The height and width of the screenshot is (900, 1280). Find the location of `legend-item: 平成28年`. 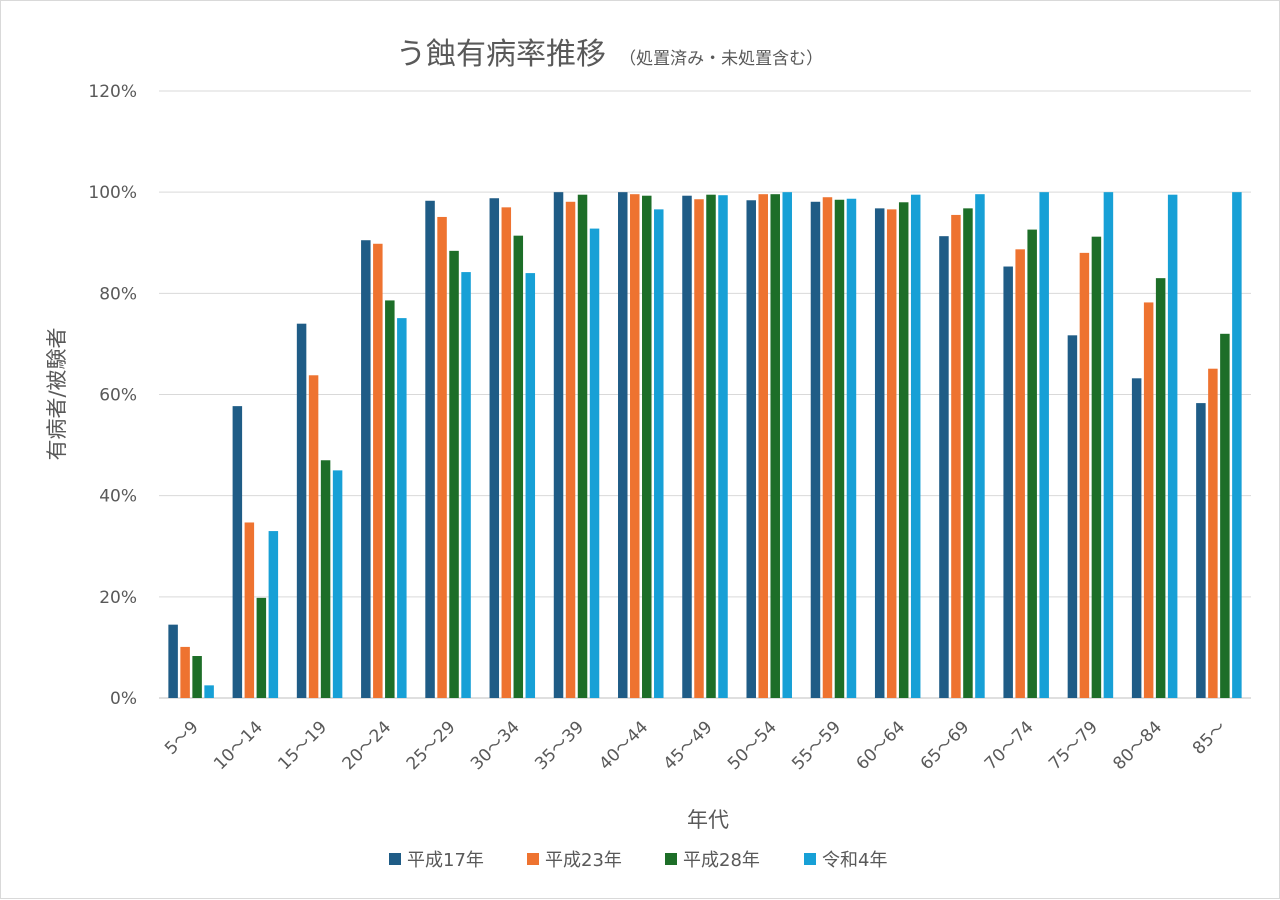

legend-item: 平成28年 is located at coordinates (712, 860).